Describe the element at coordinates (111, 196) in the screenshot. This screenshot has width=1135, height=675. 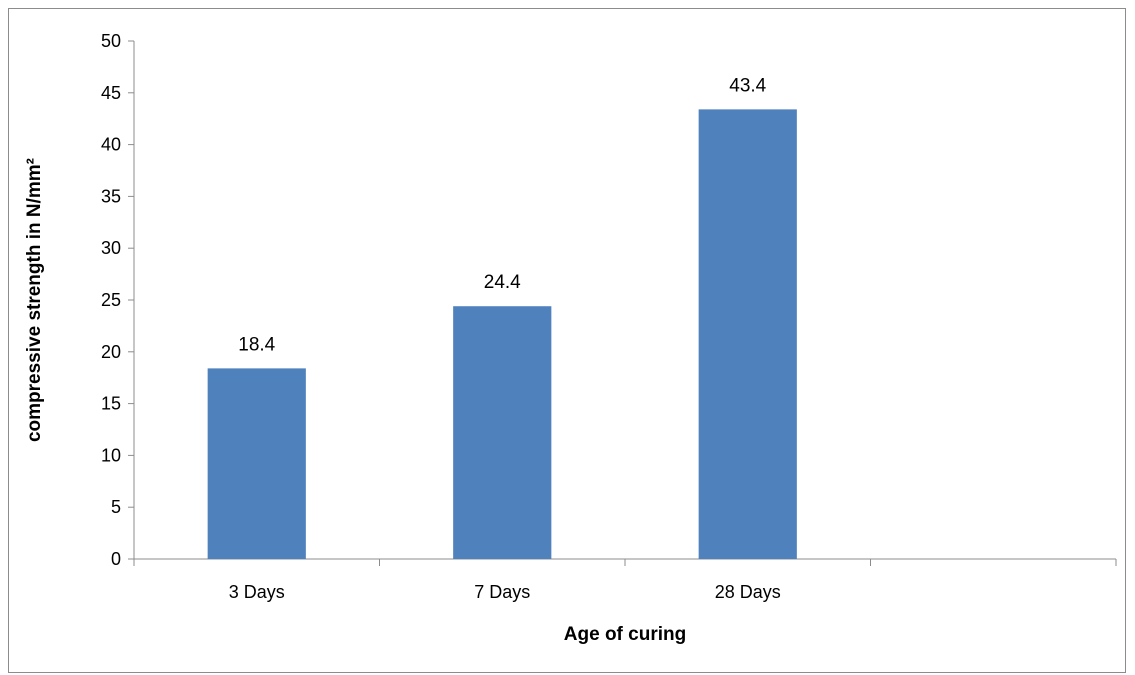
I see `y-tick-label: 35` at that location.